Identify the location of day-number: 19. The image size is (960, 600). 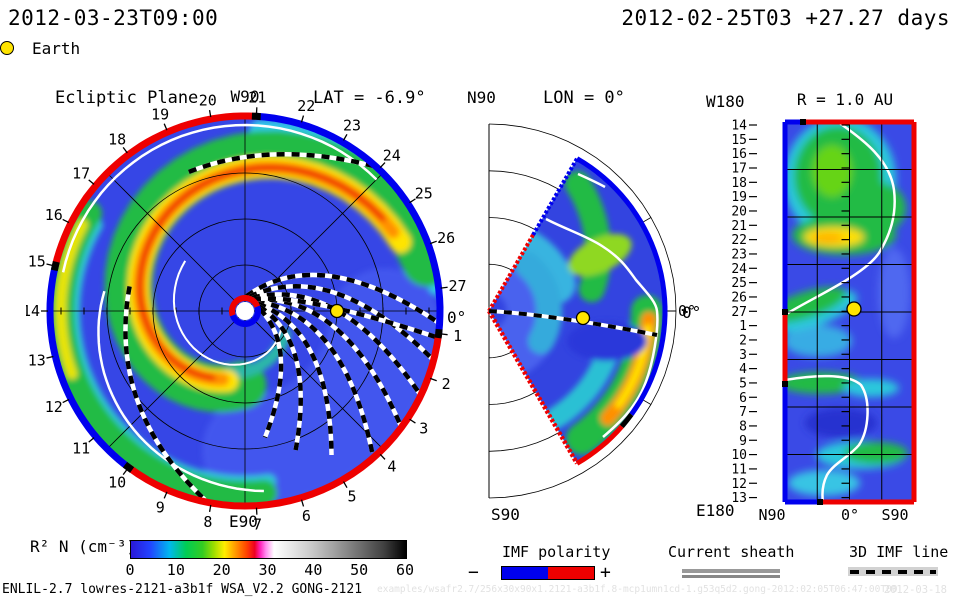
(160, 115).